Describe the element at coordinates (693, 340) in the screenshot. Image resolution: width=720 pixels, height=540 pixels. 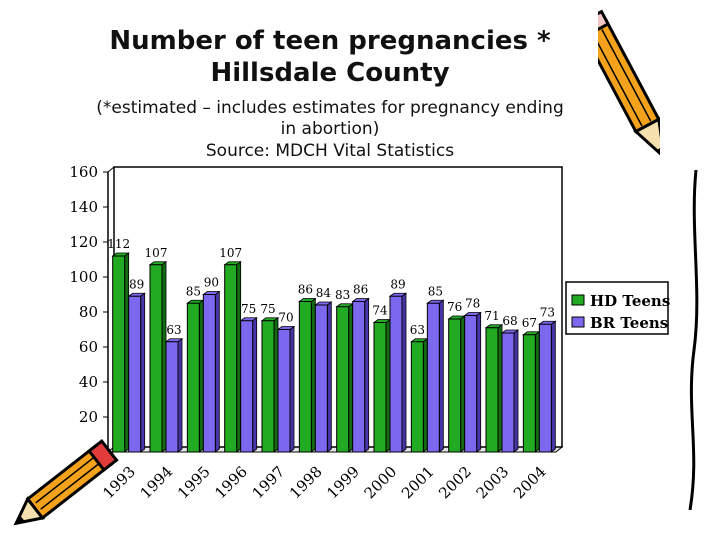
I see `scribble-line-icon` at that location.